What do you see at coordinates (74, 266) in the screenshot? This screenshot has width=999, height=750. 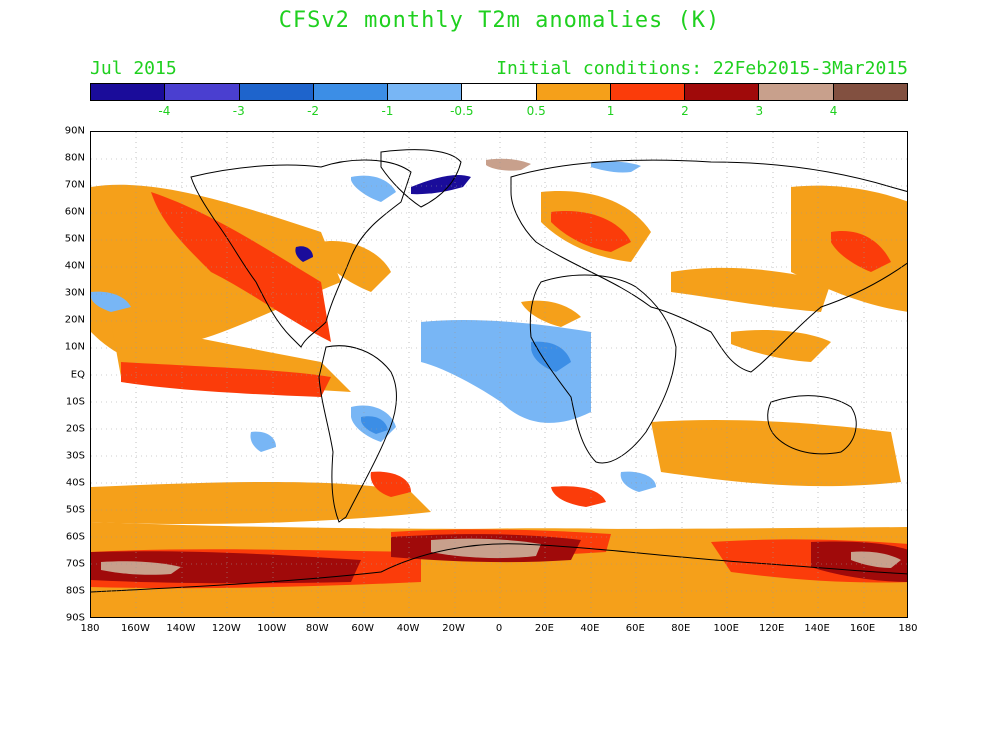 I see `latitude-label: 40N` at bounding box center [74, 266].